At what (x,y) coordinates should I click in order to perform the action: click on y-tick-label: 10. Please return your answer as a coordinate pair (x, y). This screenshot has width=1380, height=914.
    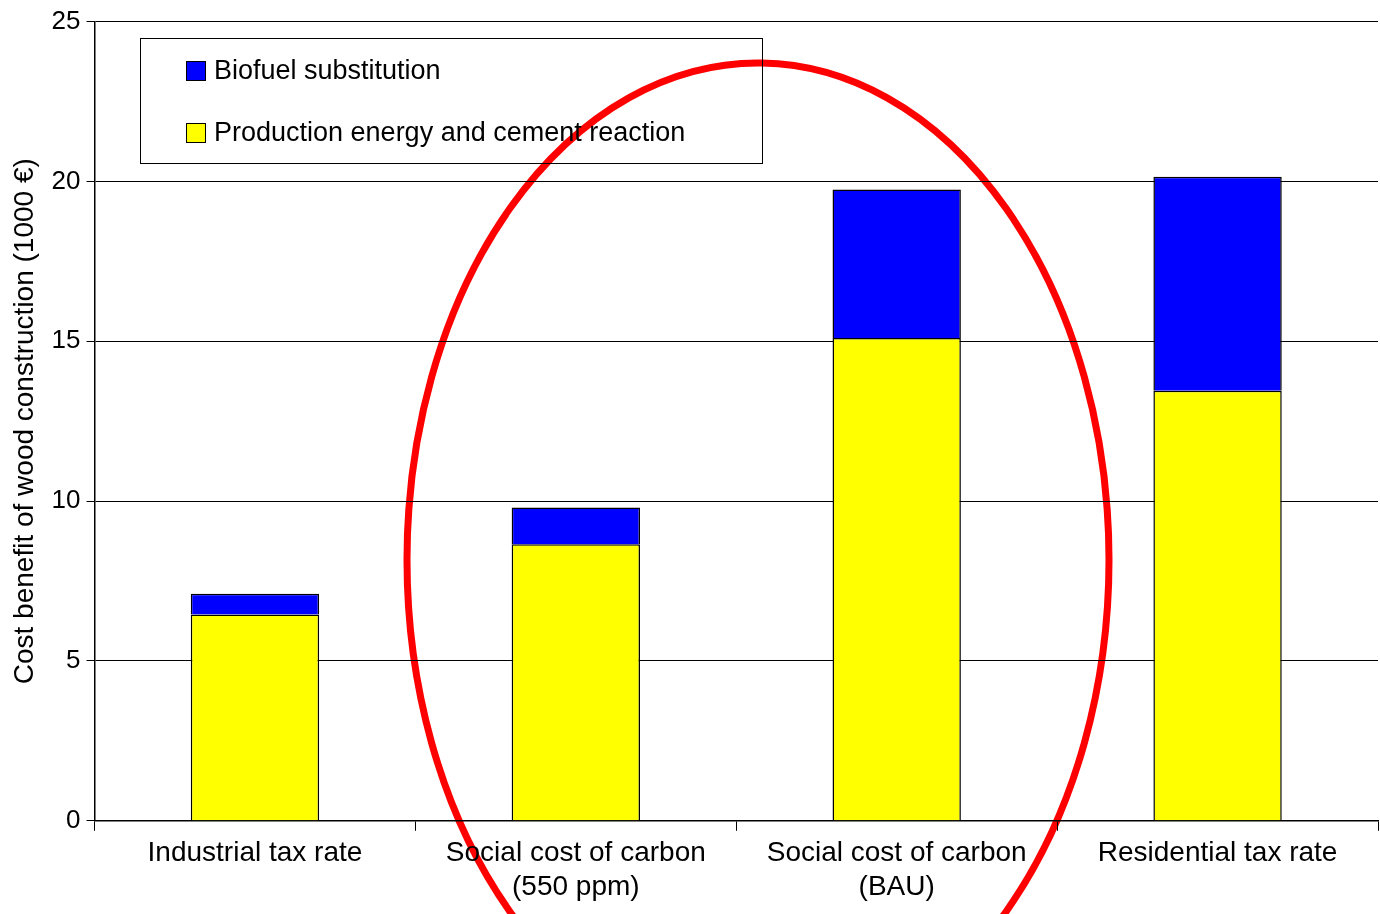
    Looking at the image, I should click on (66, 499).